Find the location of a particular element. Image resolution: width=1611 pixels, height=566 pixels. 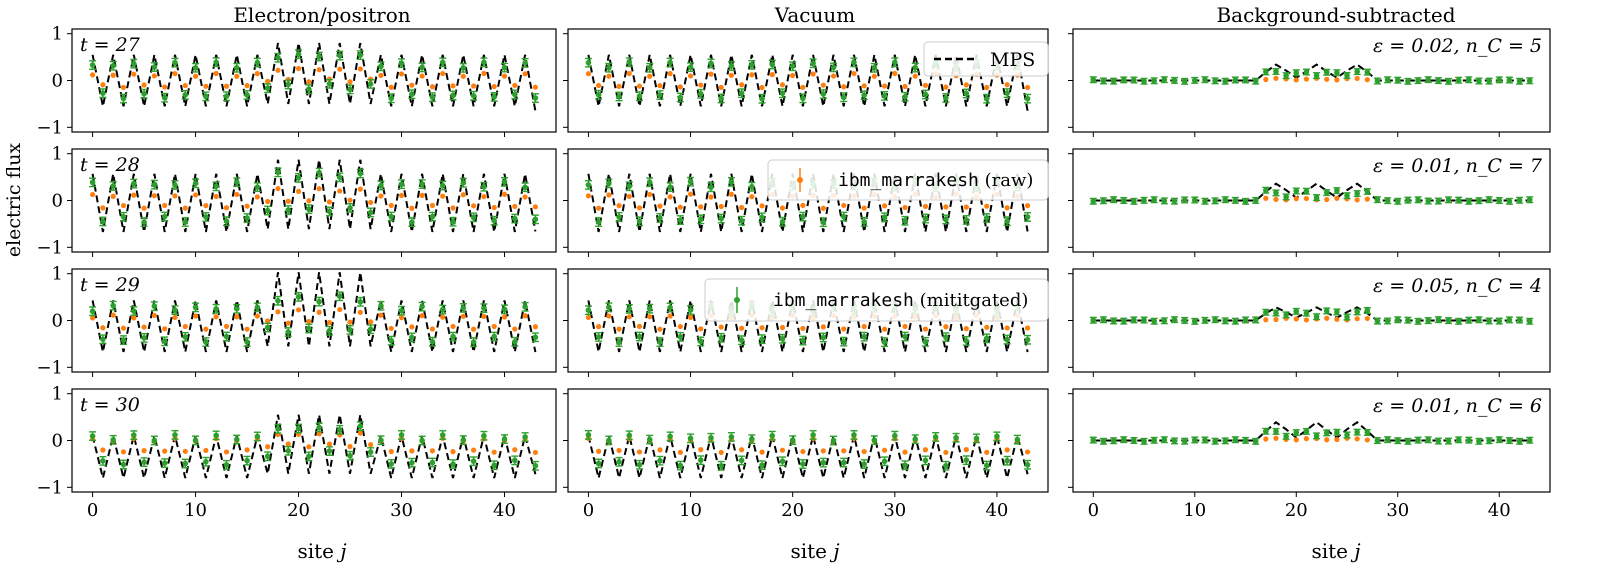

x-tick-label: 10 is located at coordinates (690, 510).